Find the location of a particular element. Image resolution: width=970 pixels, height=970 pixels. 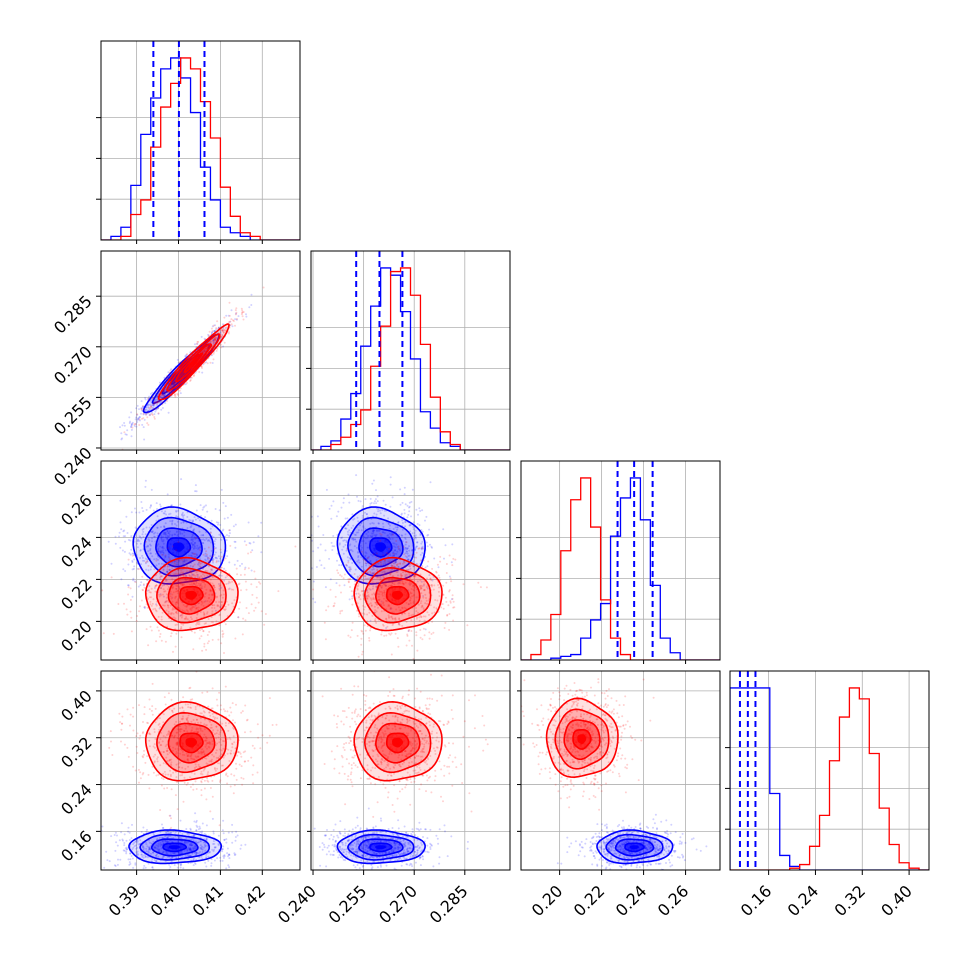

contour-line-blue is located at coordinates (179, 546).